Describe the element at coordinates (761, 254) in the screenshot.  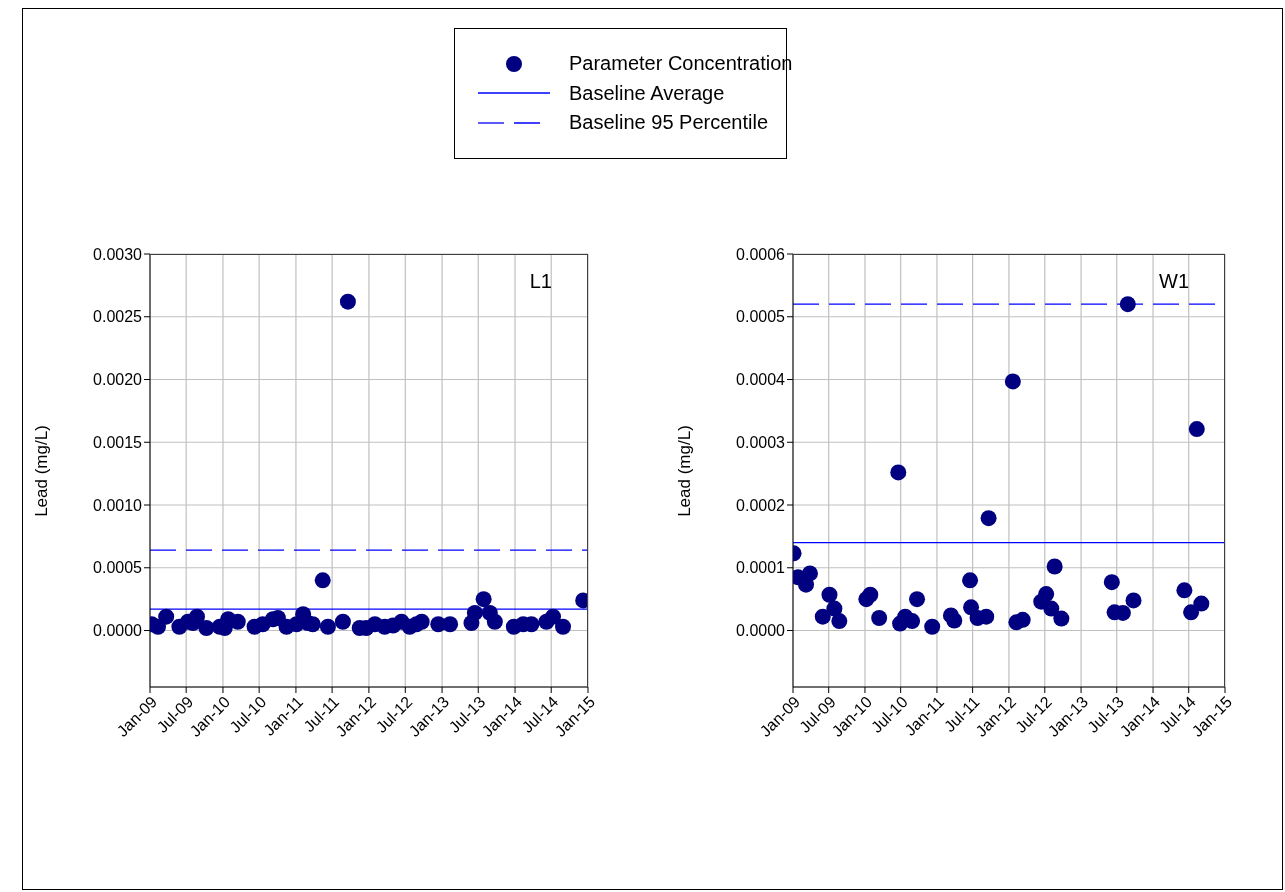
I see `y-tick-label: 0.0006` at that location.